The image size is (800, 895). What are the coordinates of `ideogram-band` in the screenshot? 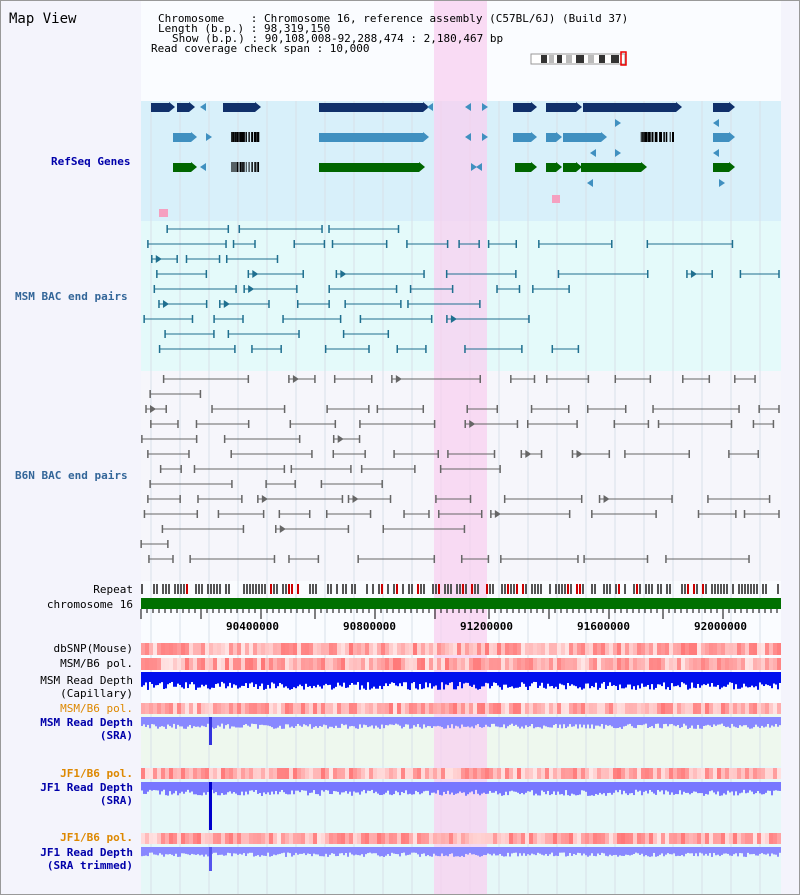 It's located at (569, 59).